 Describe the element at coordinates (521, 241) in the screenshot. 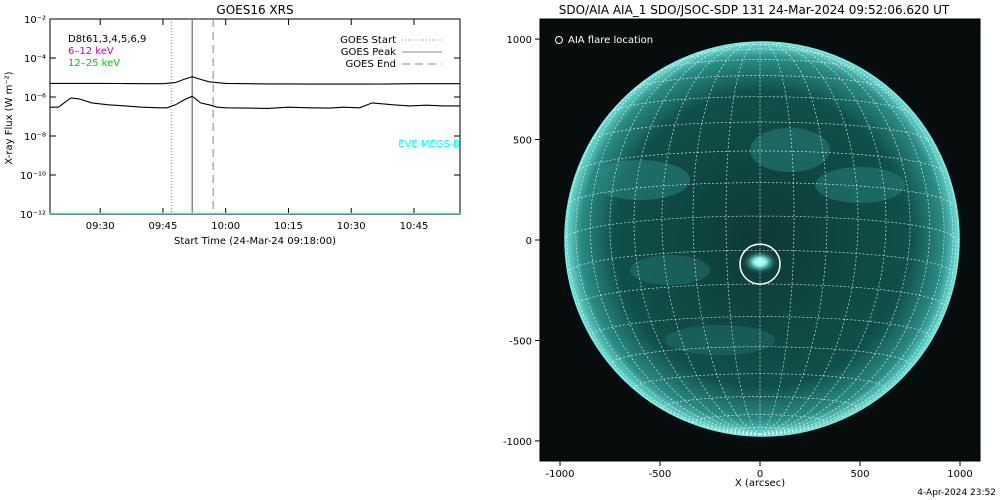

I see `aia-y-axis: -1000 -500 0 500 1000` at that location.